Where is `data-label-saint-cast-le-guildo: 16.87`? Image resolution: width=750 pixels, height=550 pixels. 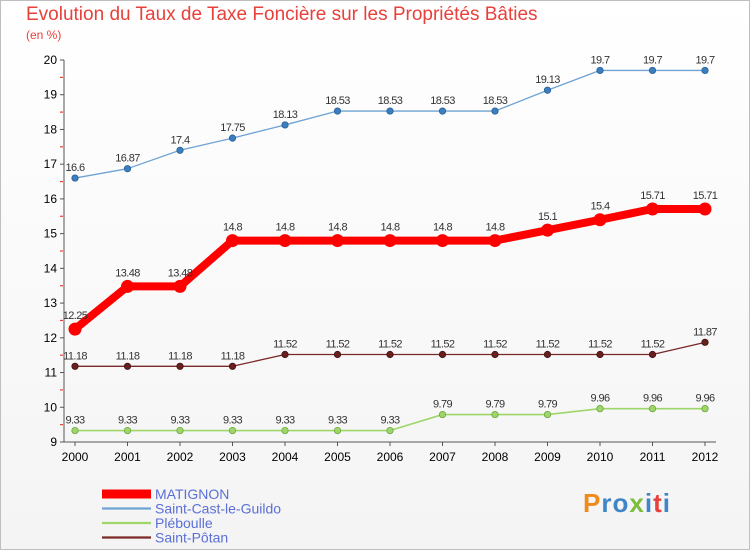
data-label-saint-cast-le-guildo: 16.87 is located at coordinates (127, 159).